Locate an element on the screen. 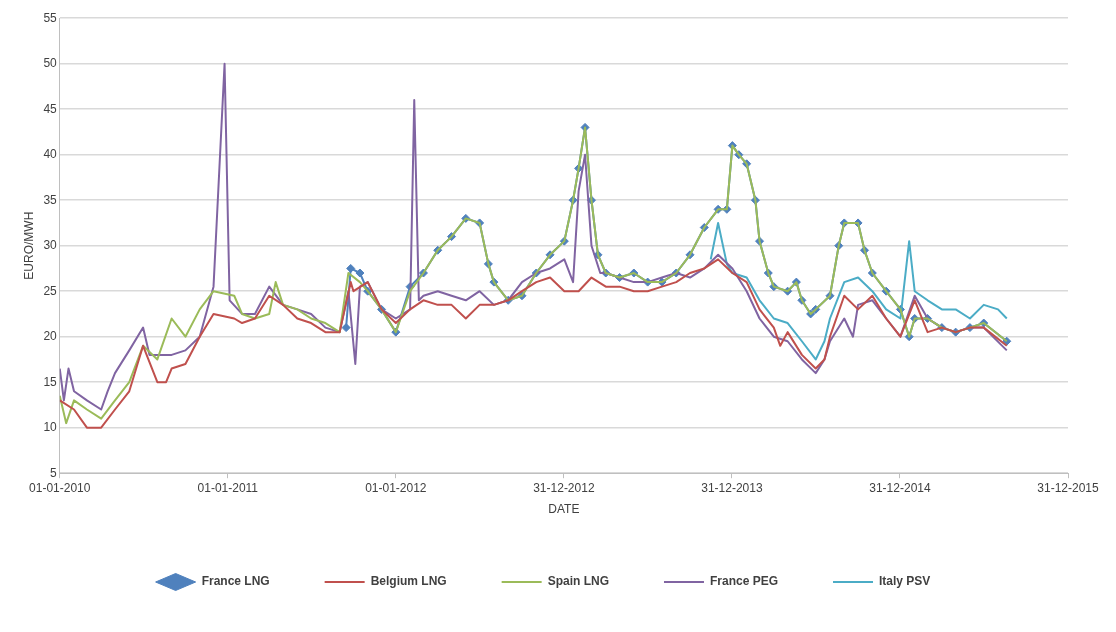  legend-label: Spain LNG is located at coordinates (578, 581).